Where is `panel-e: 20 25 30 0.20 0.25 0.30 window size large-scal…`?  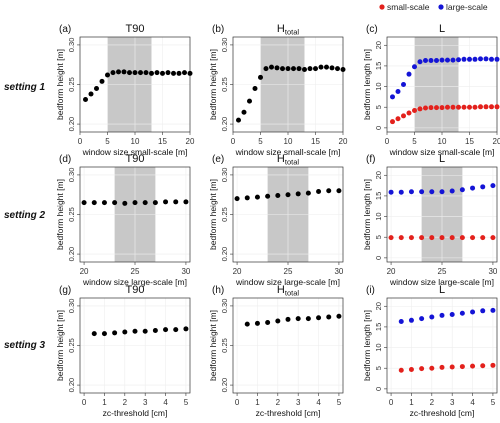 panel-e: 20 25 30 0.20 0.25 0.30 window size large-scal… is located at coordinates (276, 220).